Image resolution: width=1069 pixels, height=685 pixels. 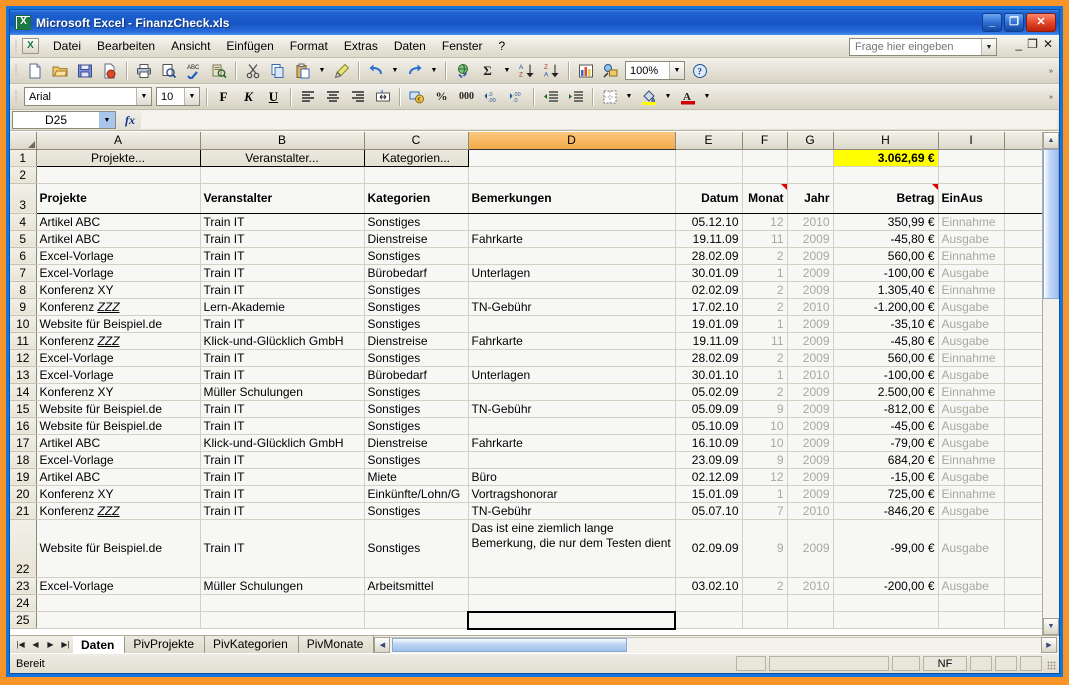 What do you see at coordinates (572, 409) in the screenshot?
I see `cell-bemerkung: TN-Gebühr` at bounding box center [572, 409].